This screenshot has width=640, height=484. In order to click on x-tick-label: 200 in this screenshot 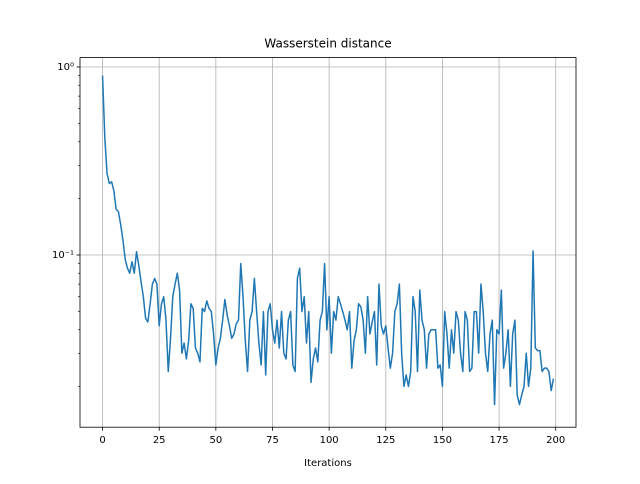, I will do `click(555, 440)`.